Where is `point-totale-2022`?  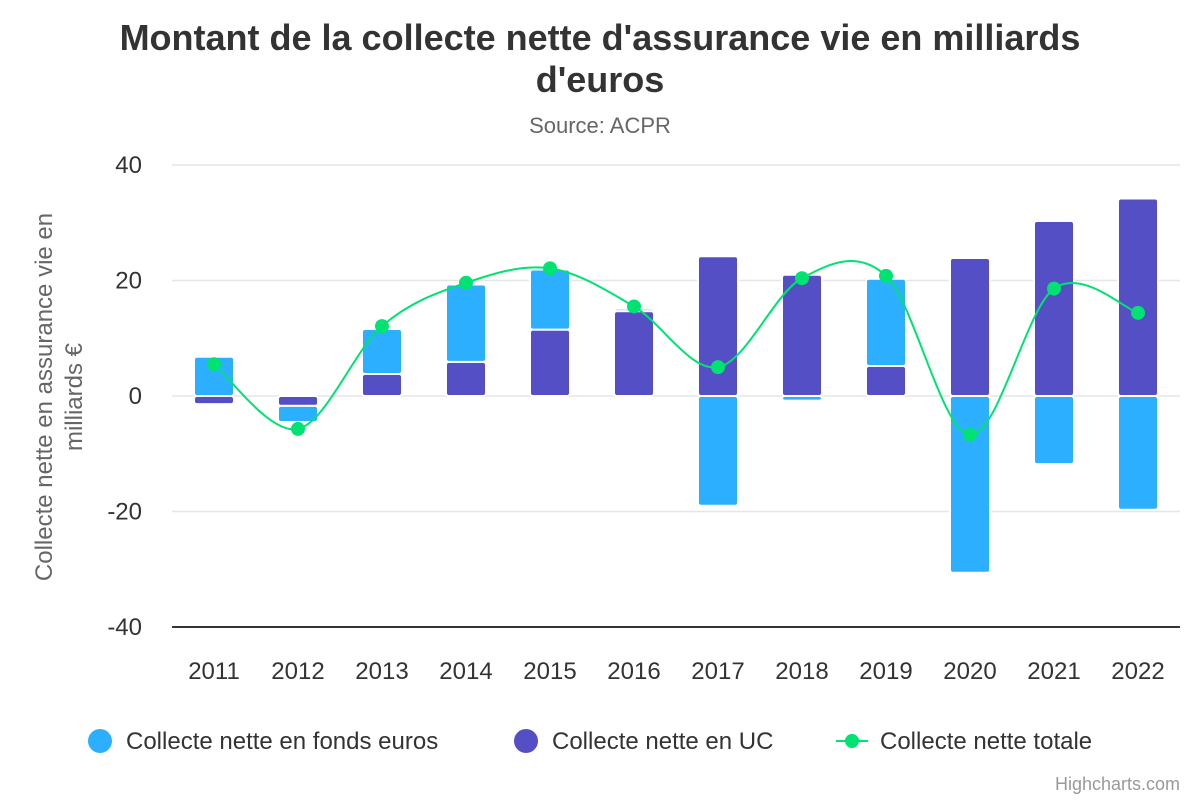
point-totale-2022 is located at coordinates (1138, 312).